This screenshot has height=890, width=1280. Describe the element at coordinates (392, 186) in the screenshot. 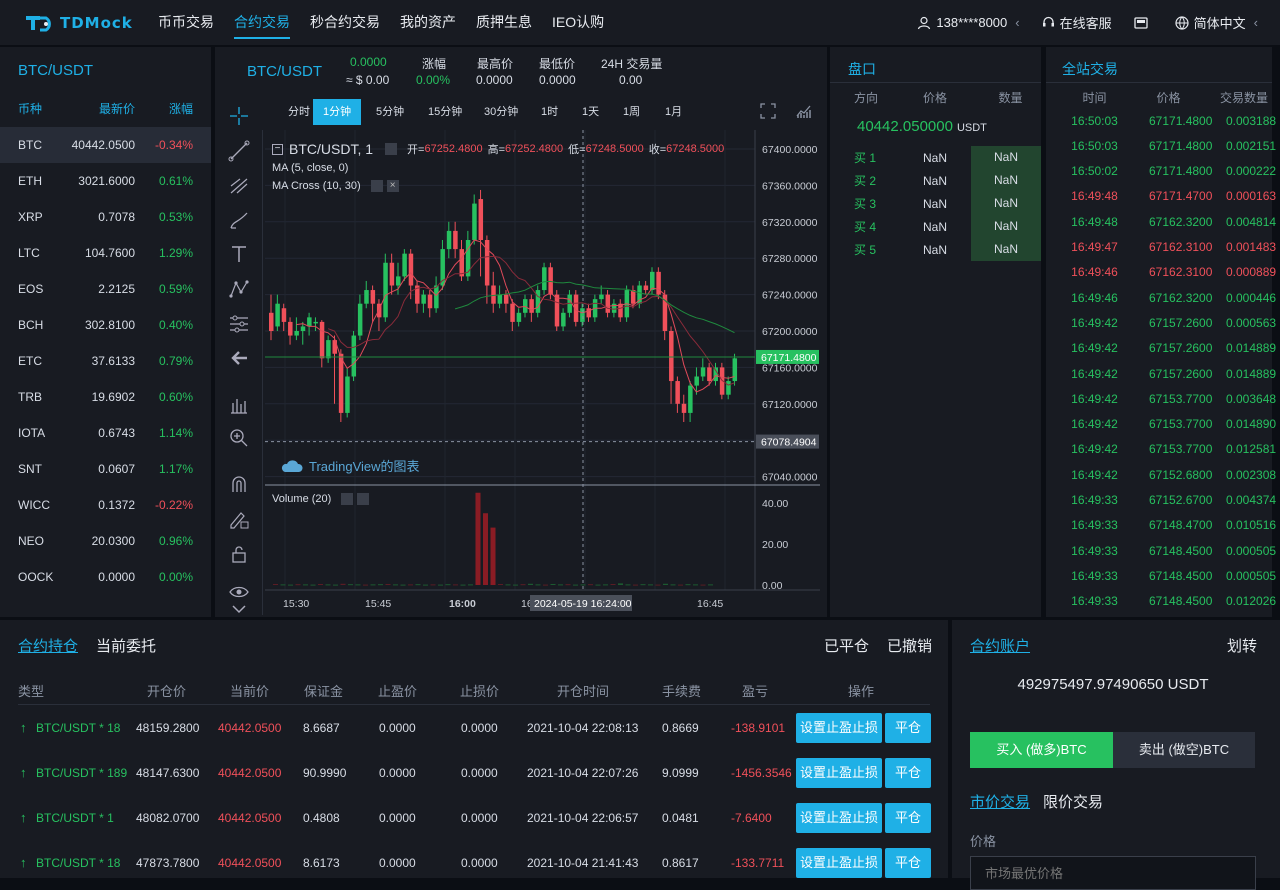

I see `close-icon: ×` at that location.